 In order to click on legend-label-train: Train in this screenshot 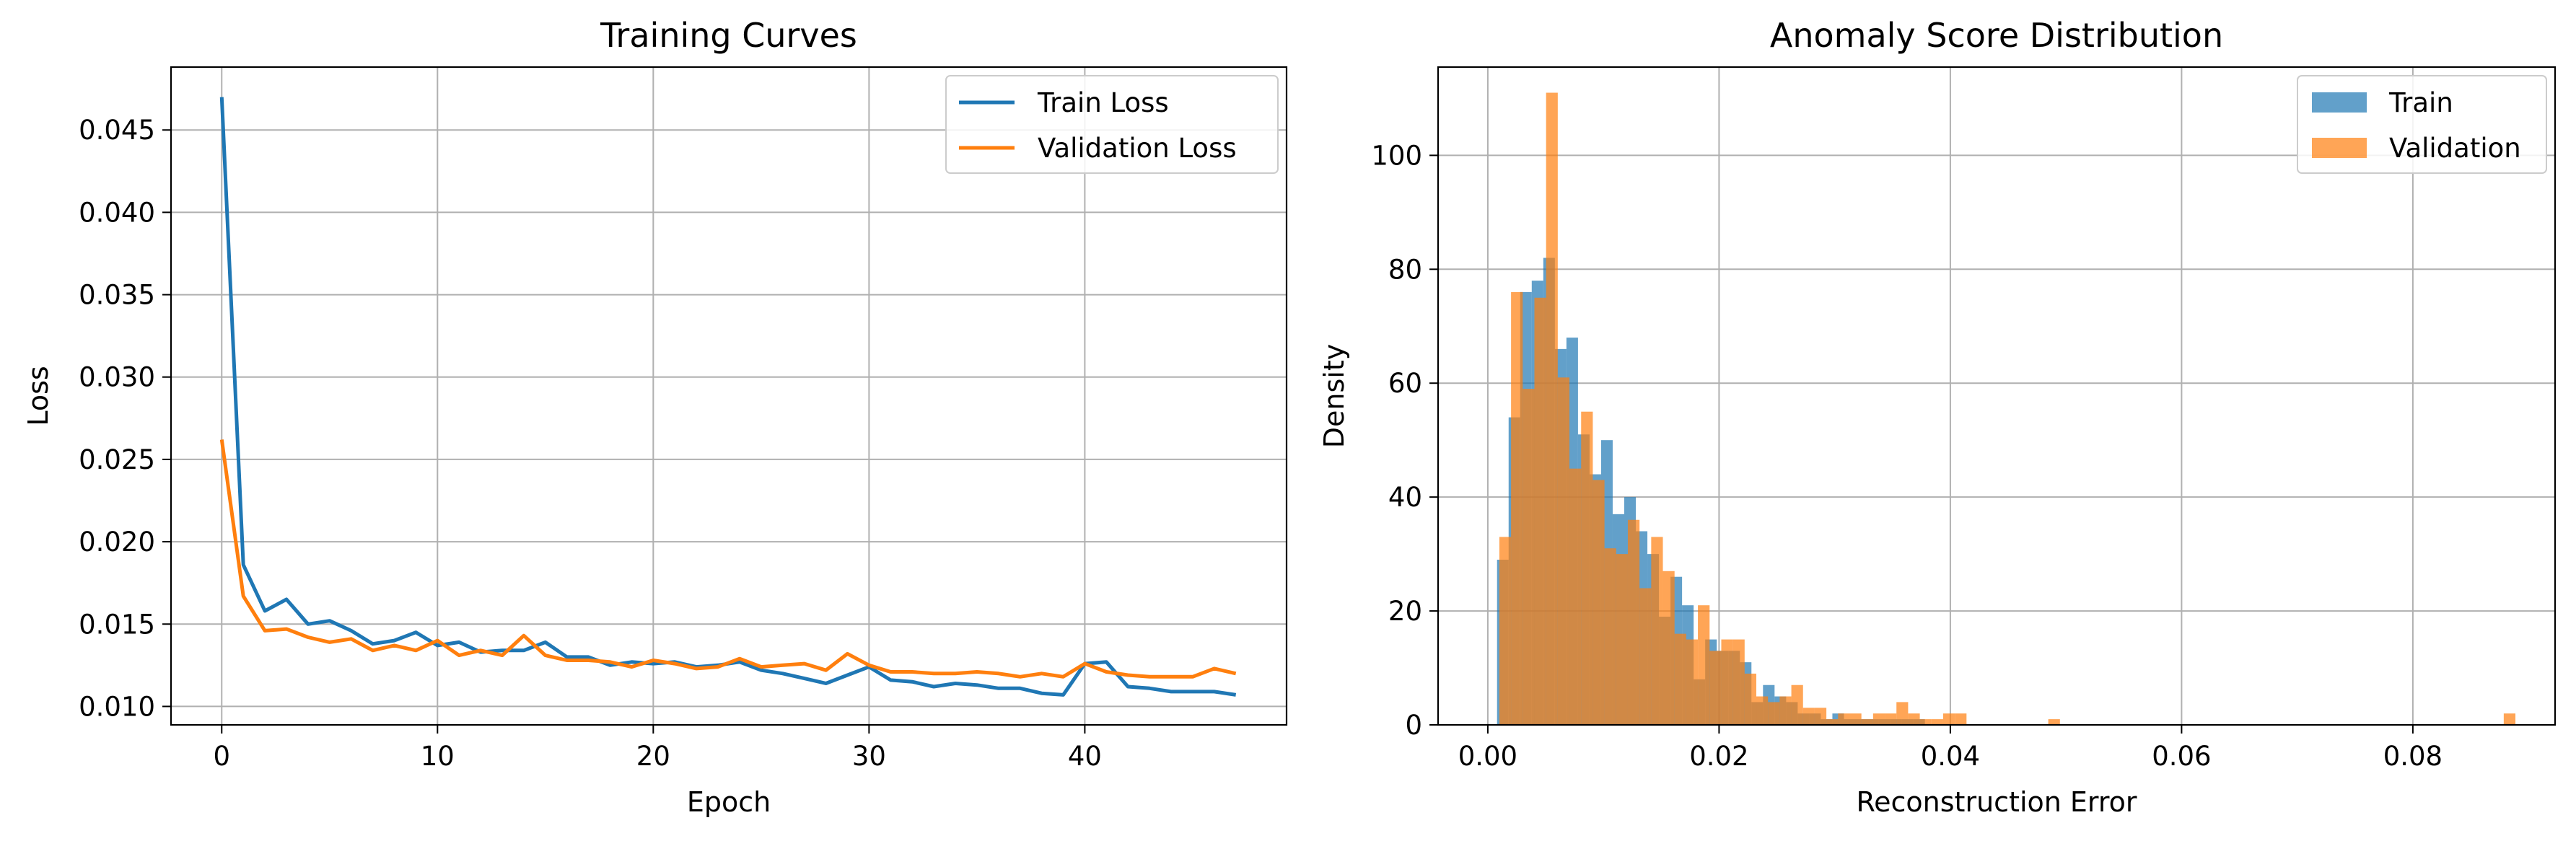, I will do `click(2420, 102)`.